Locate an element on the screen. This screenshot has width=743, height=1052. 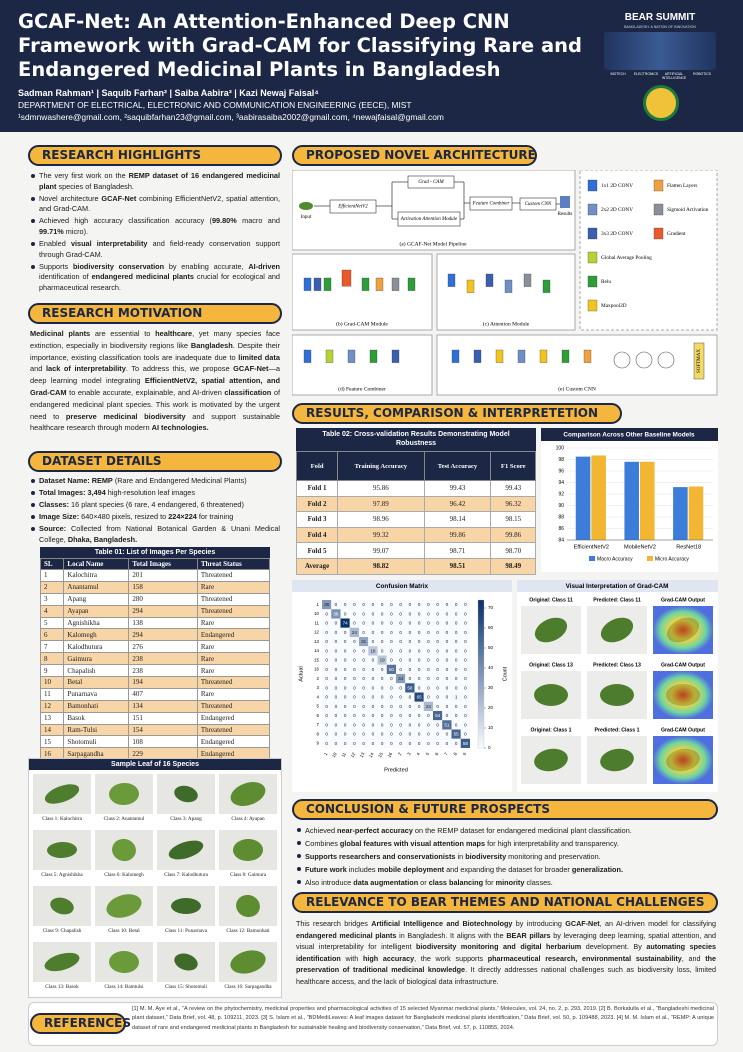
y-axis-title: Actual is located at coordinates (301, 674).